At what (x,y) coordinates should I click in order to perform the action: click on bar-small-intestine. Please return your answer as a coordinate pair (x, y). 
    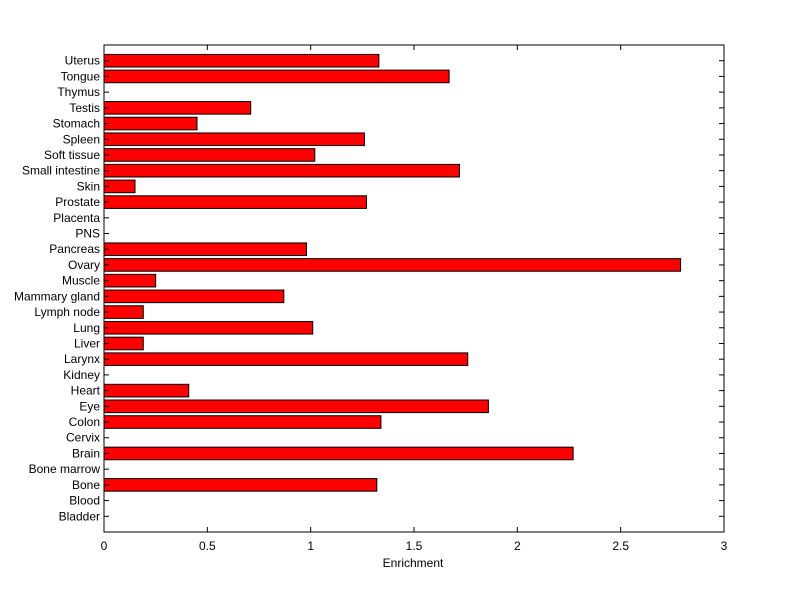
    Looking at the image, I should click on (281, 170).